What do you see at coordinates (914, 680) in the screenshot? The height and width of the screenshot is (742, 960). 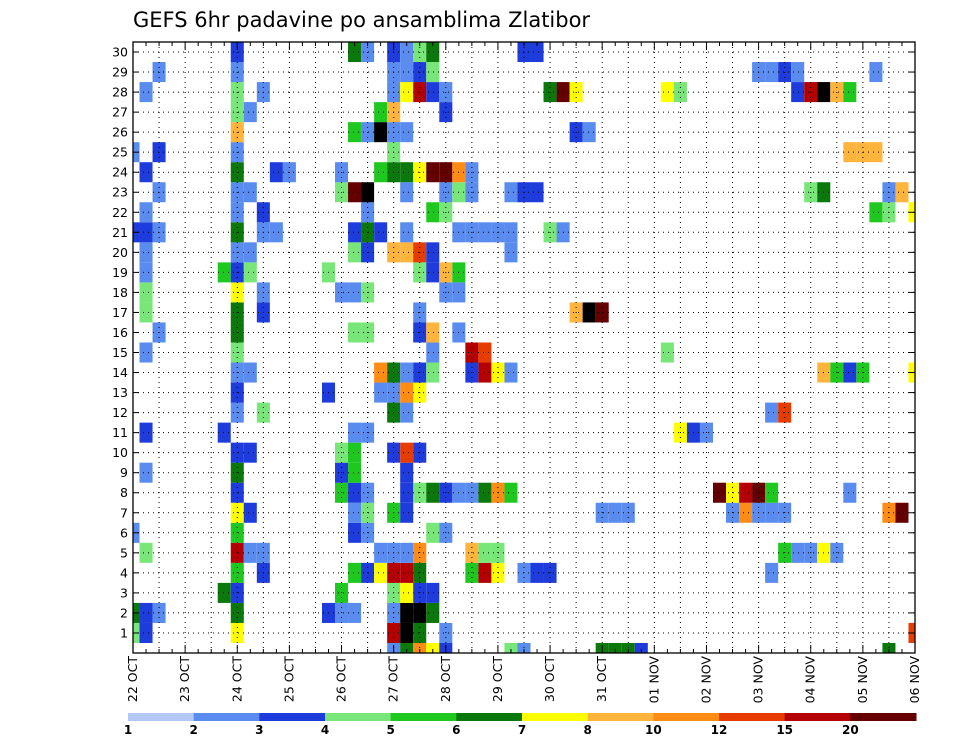 I see `x-tick-label: 06 NOV` at bounding box center [914, 680].